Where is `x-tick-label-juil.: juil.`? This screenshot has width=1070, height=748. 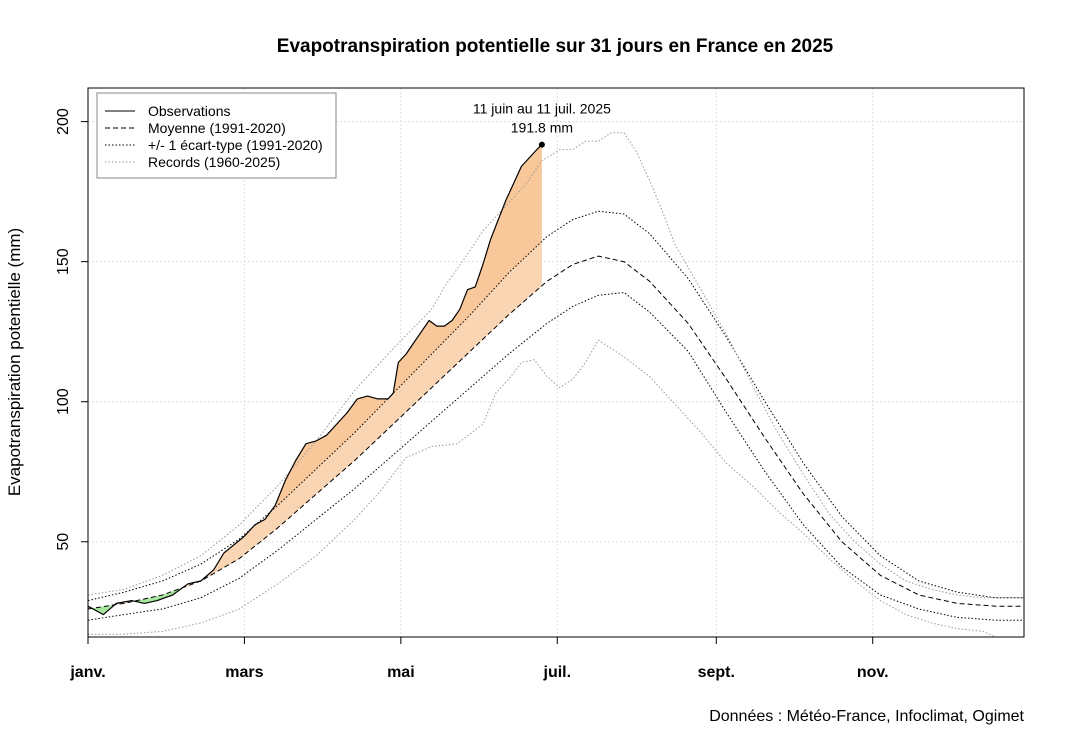
x-tick-label-juil.: juil. is located at coordinates (557, 672).